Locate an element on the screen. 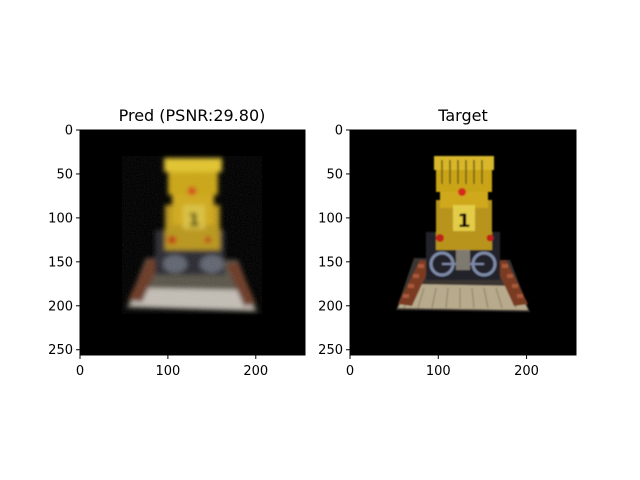  target-y-tick-label: 250 is located at coordinates (330, 350).